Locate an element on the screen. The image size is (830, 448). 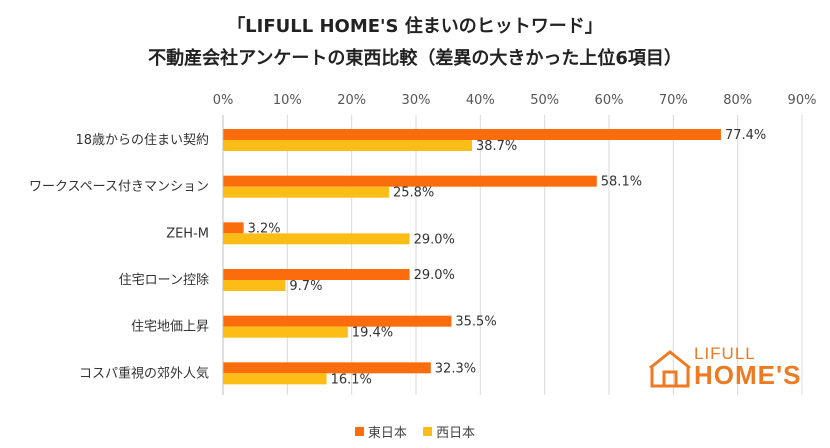
x-tick-label: 20% is located at coordinates (351, 100).